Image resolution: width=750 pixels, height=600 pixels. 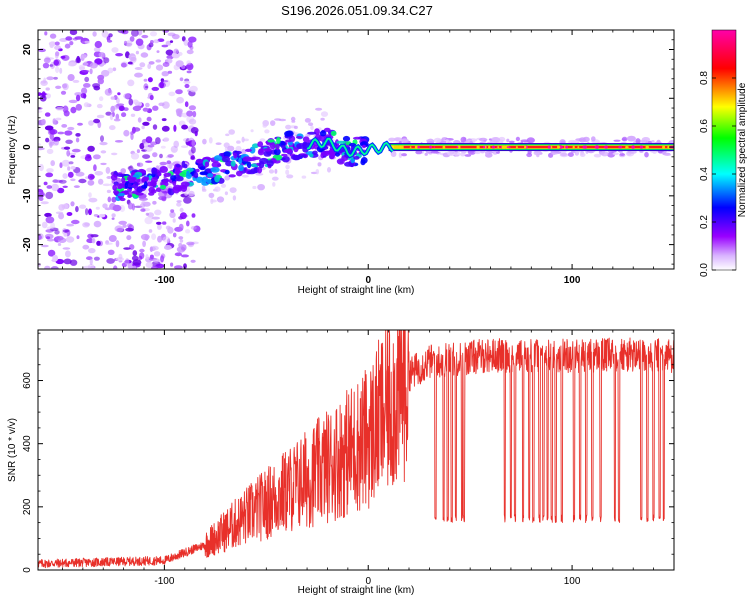 I want to click on snr-y-axis-label: SNR (10 * v/v), so click(x=12, y=450).